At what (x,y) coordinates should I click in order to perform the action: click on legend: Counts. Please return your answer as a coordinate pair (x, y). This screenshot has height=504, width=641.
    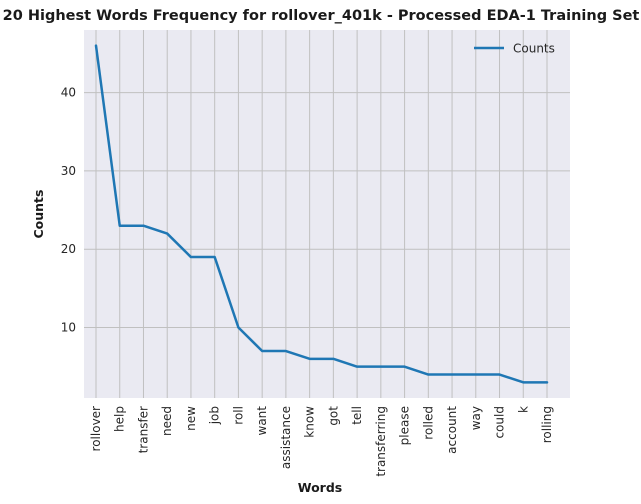
    Looking at the image, I should click on (514, 49).